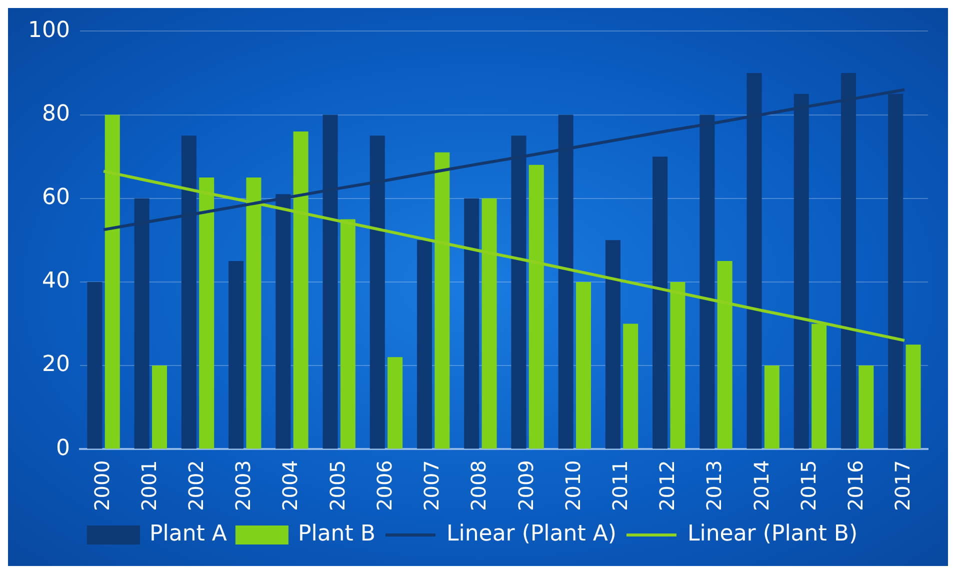 This screenshot has height=577, width=959. What do you see at coordinates (56, 114) in the screenshot?
I see `y-tick-label: 80` at bounding box center [56, 114].